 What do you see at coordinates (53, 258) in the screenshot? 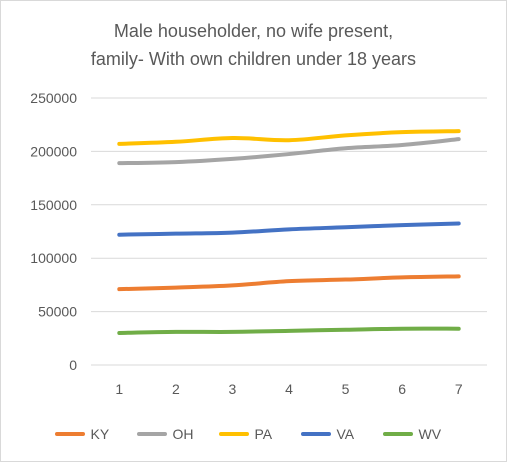
I see `y-tick-label: 100000` at bounding box center [53, 258].